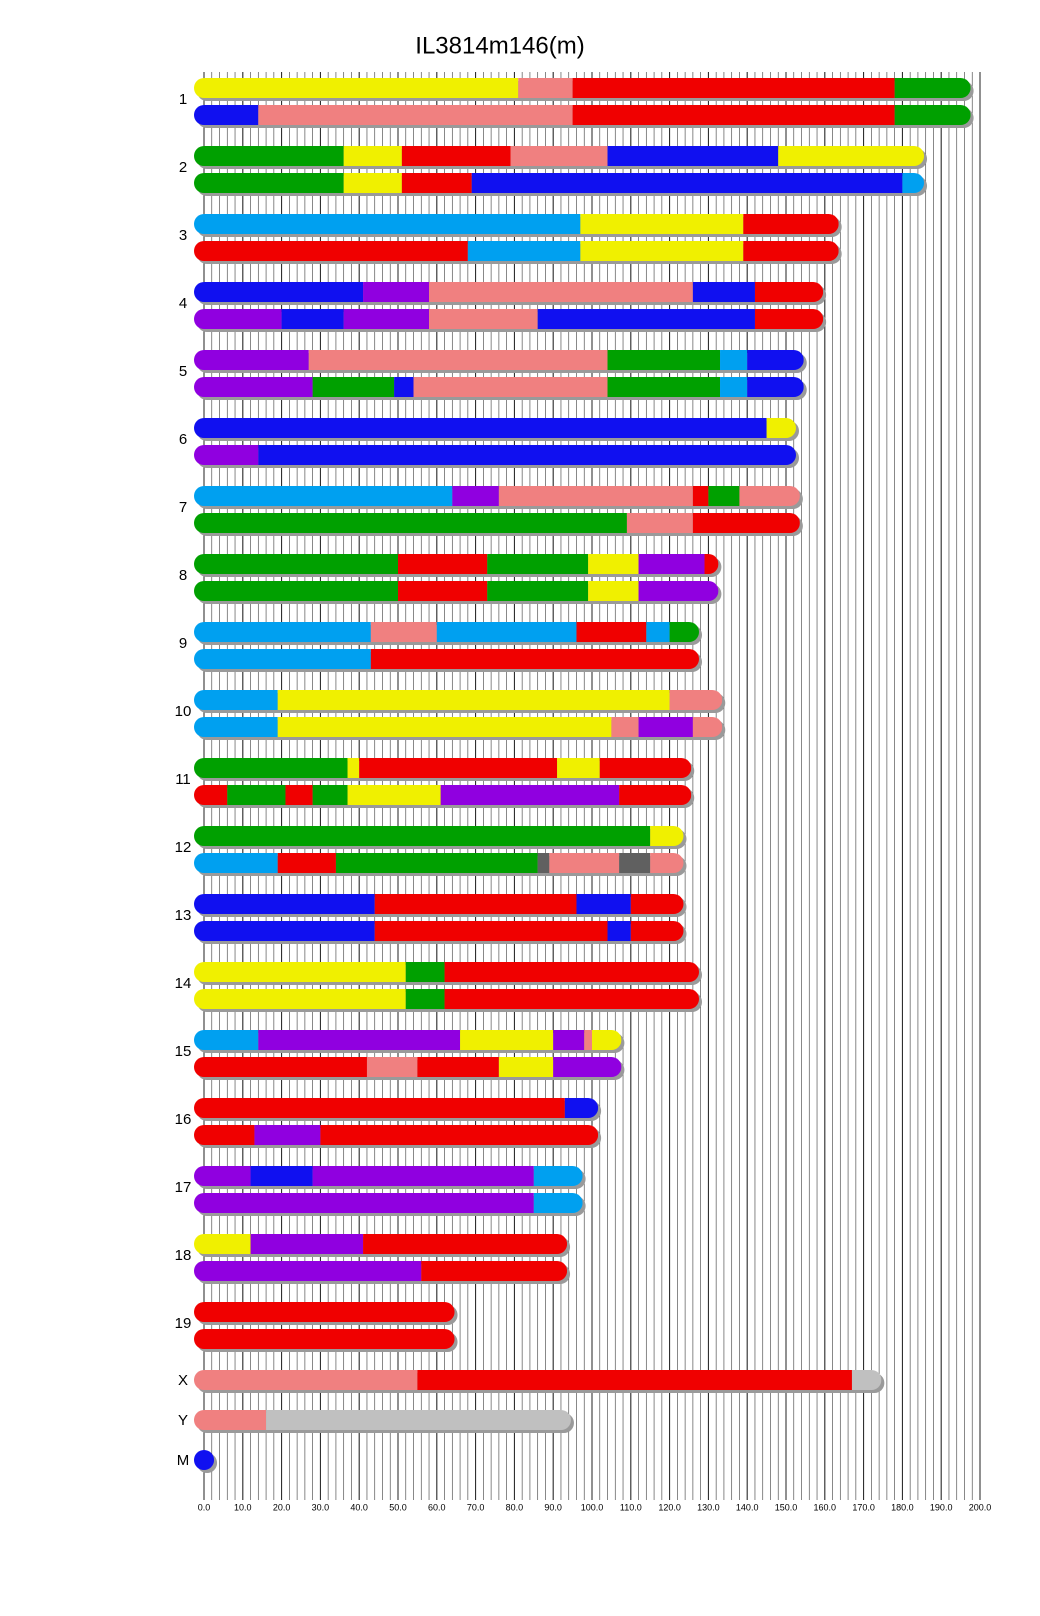  I want to click on x-tick-label: 20.0, so click(282, 1507).